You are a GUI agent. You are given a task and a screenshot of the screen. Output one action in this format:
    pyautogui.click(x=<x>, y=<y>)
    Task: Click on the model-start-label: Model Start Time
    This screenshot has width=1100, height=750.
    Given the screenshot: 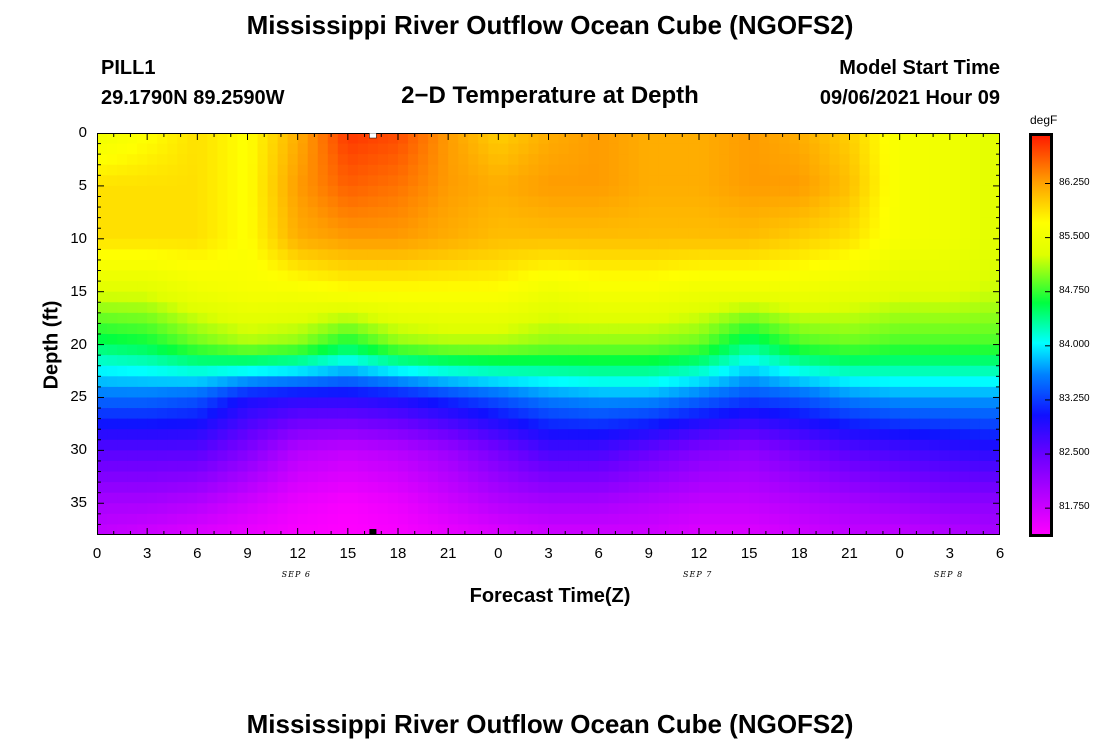 What is the action you would take?
    pyautogui.click(x=919, y=68)
    